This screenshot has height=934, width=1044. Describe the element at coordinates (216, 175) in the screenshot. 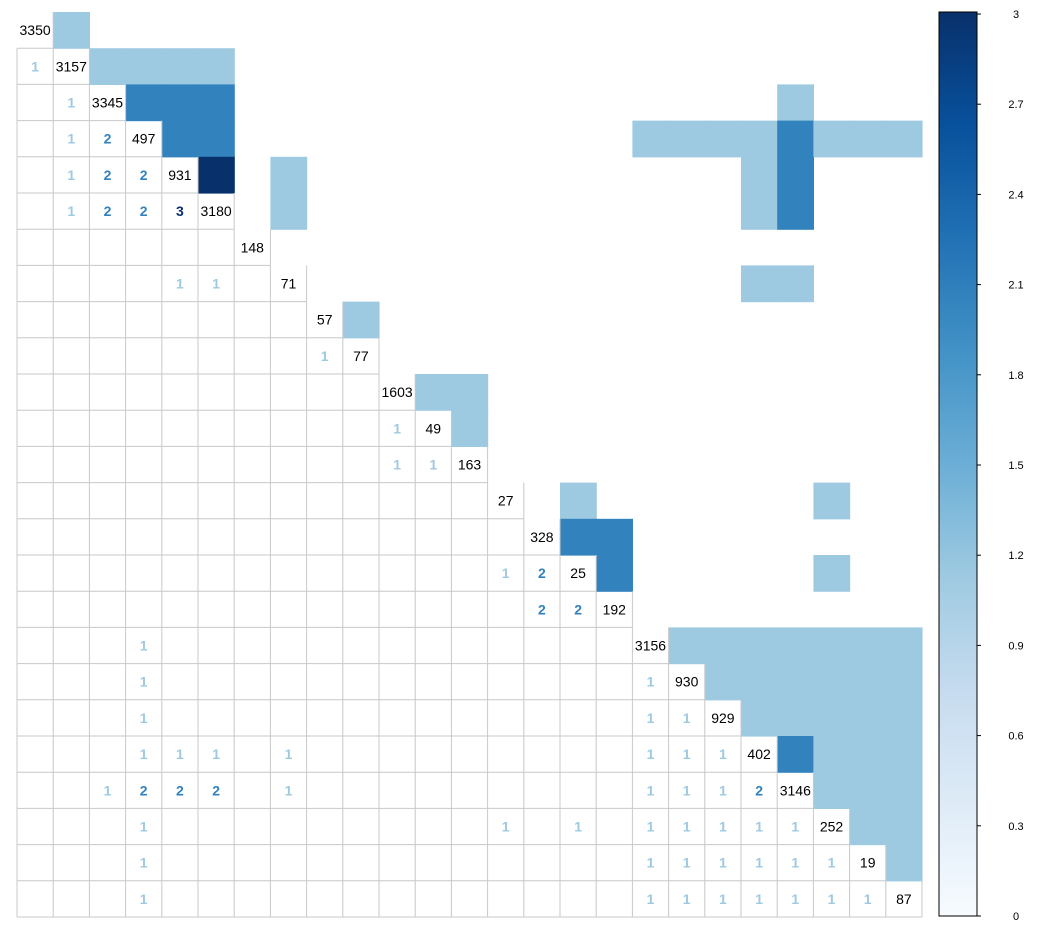

I see `heatmap-cell-upper-r4-c5` at that location.